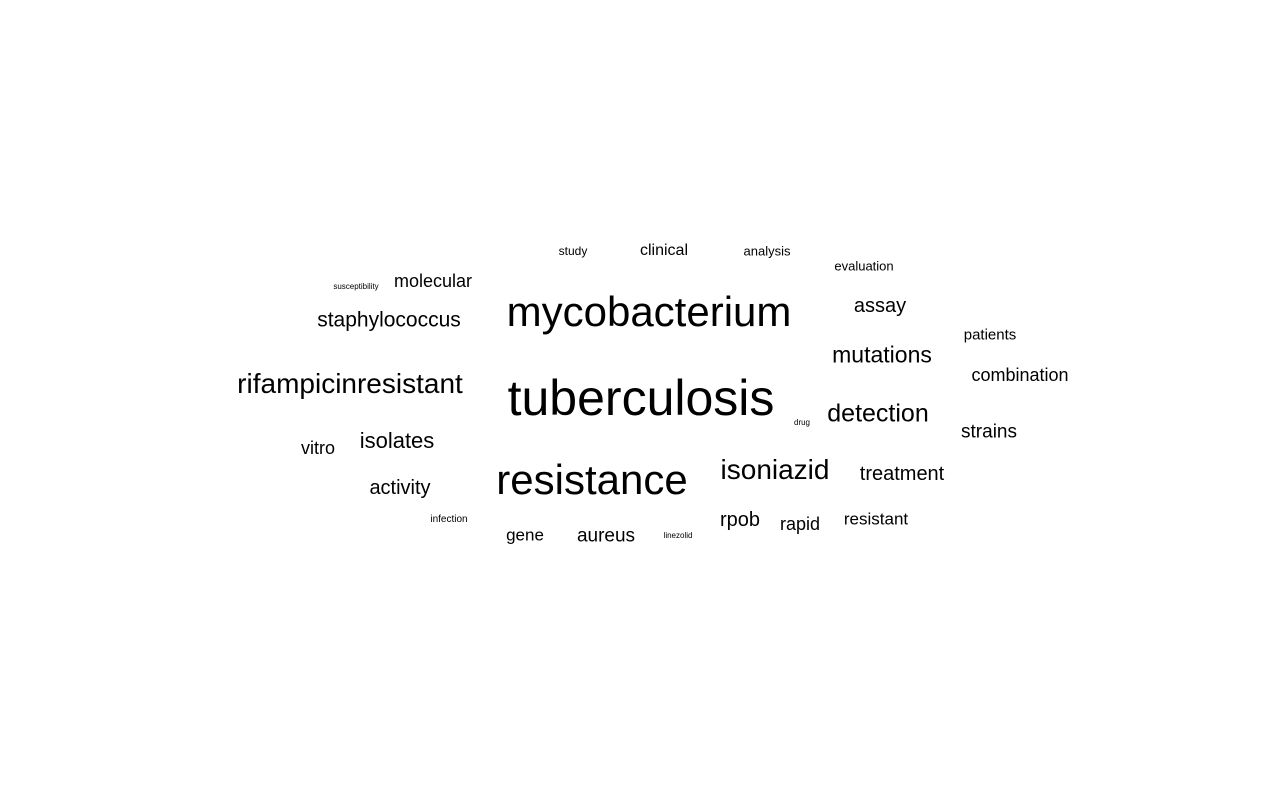  What do you see at coordinates (449, 519) in the screenshot?
I see `word-infection: infection` at bounding box center [449, 519].